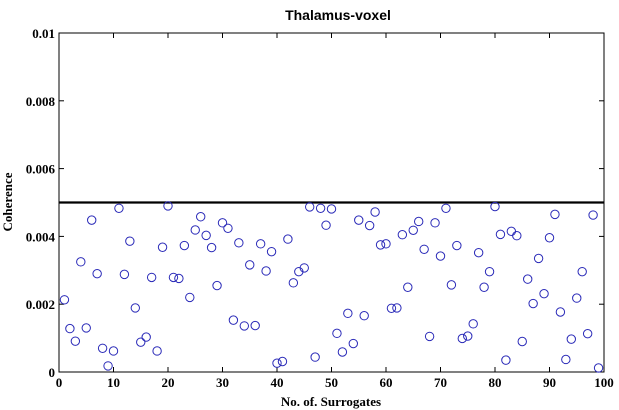  Describe the element at coordinates (41, 101) in the screenshot. I see `y-tick-label: 0.008` at that location.